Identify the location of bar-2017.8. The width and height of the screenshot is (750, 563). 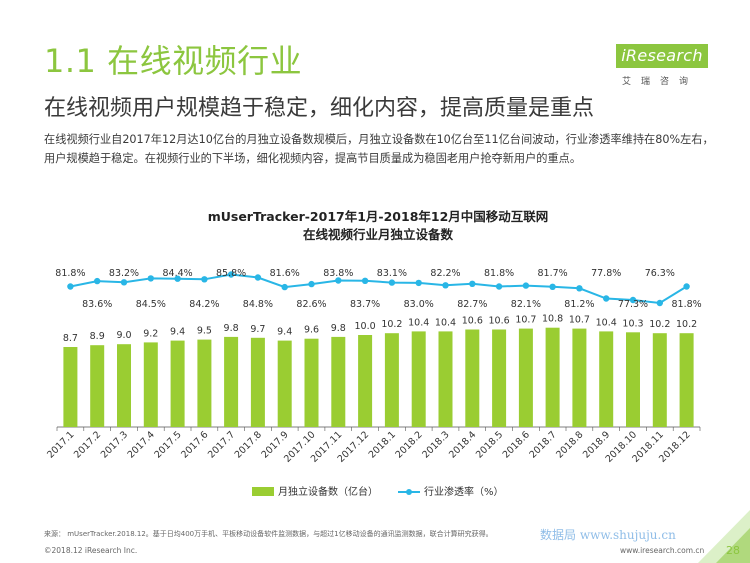
(257, 382).